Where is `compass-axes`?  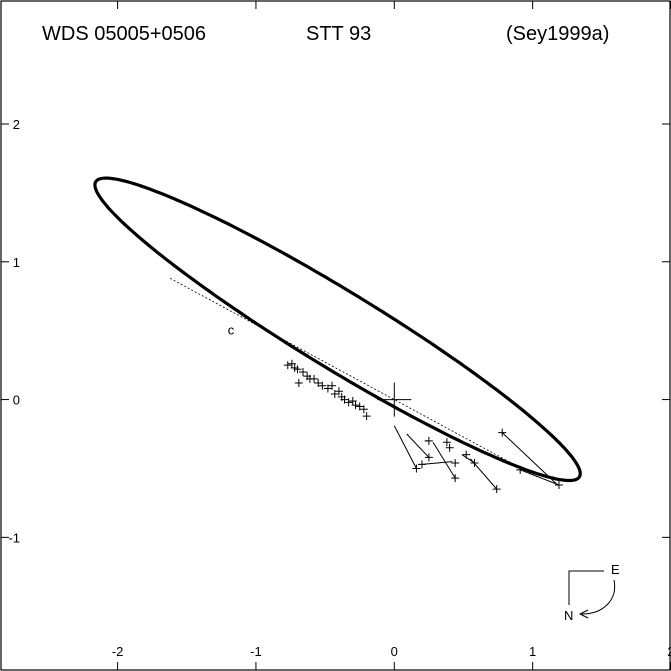 compass-axes is located at coordinates (586, 587).